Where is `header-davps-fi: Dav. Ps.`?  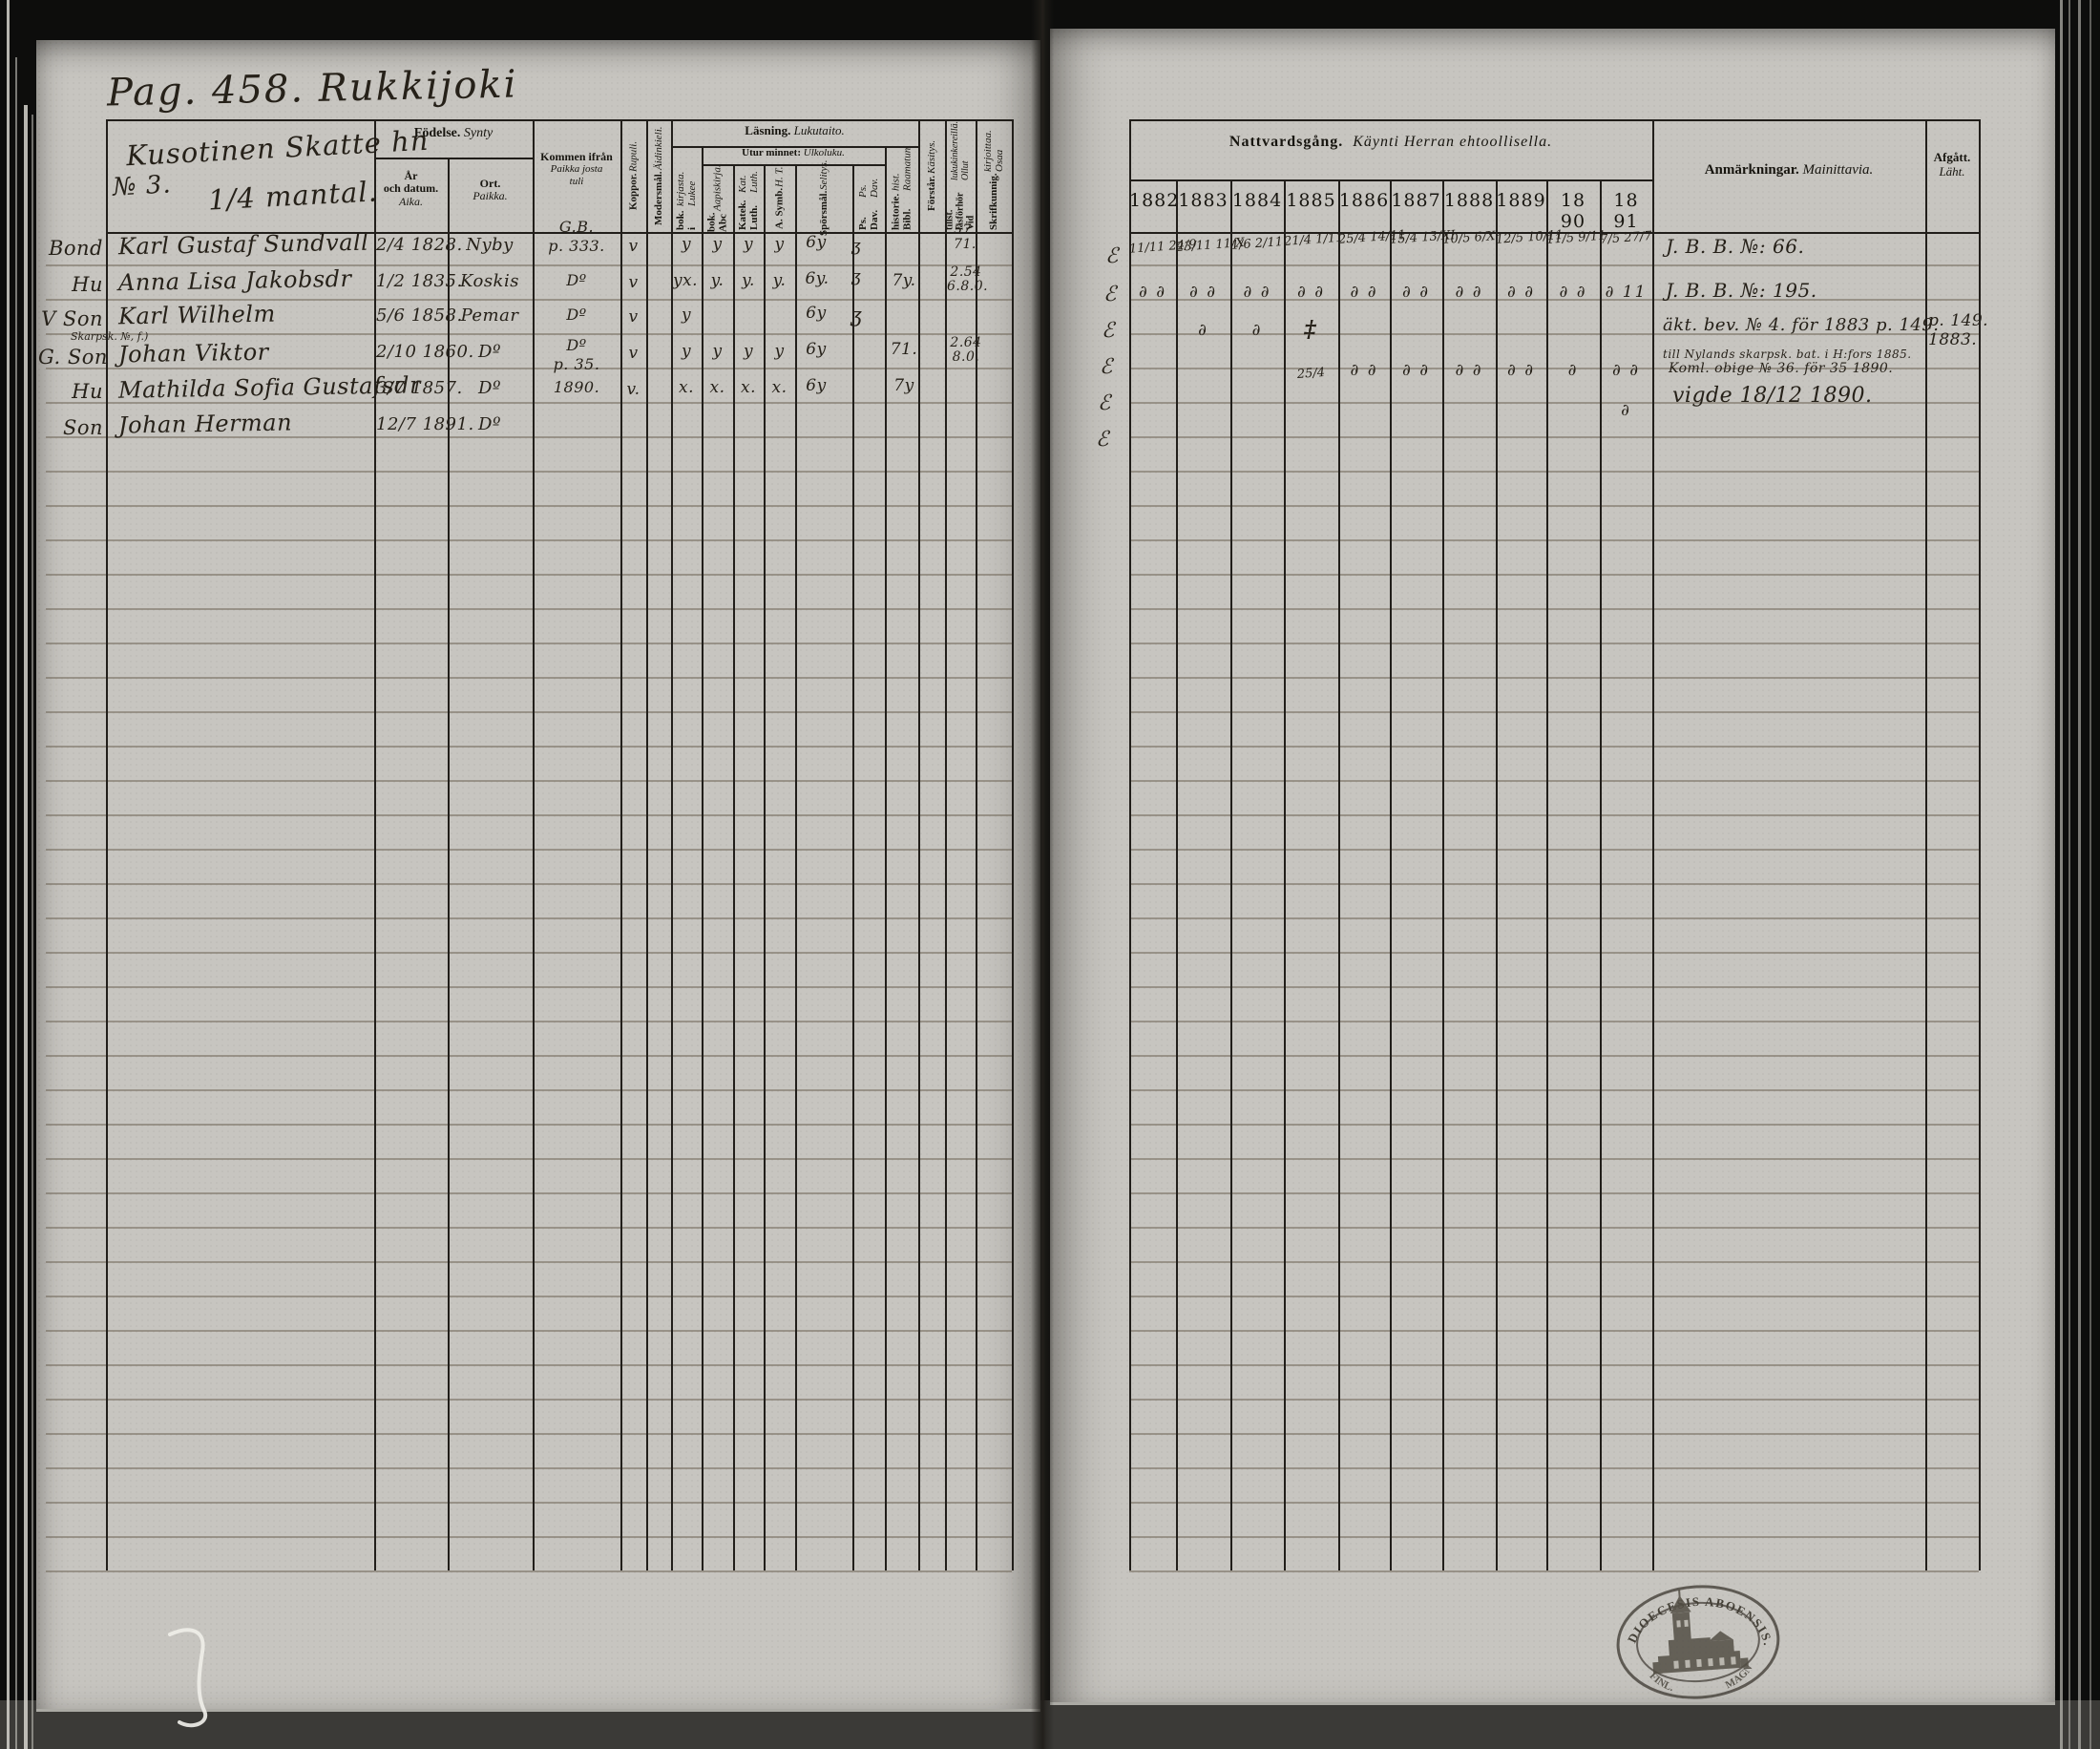 header-davps-fi: Dav. Ps. is located at coordinates (869, 188).